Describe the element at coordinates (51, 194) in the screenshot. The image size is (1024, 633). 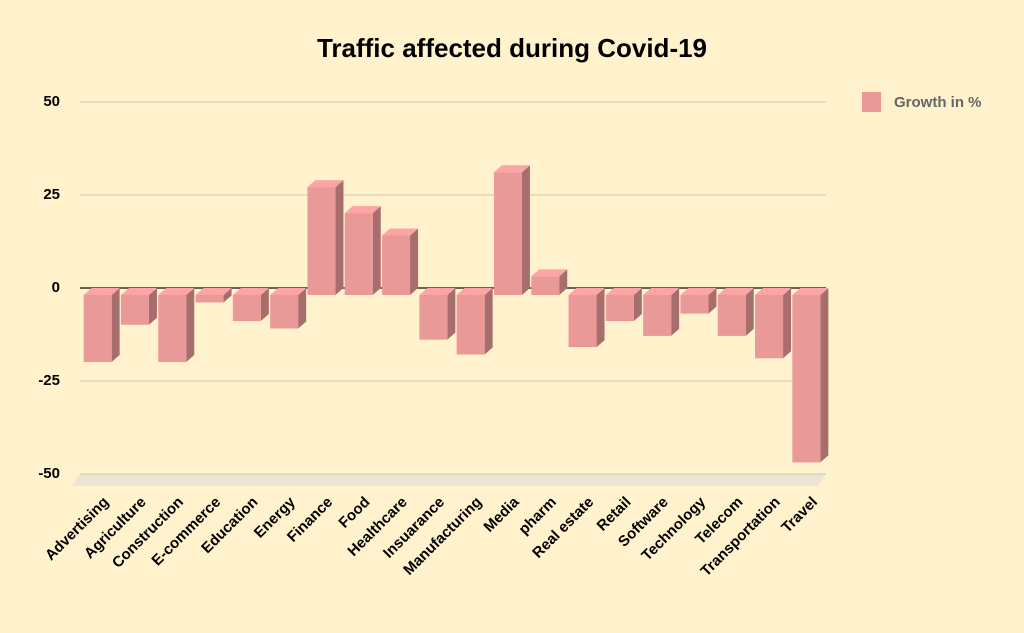
I see `y-tick-label: 25` at that location.